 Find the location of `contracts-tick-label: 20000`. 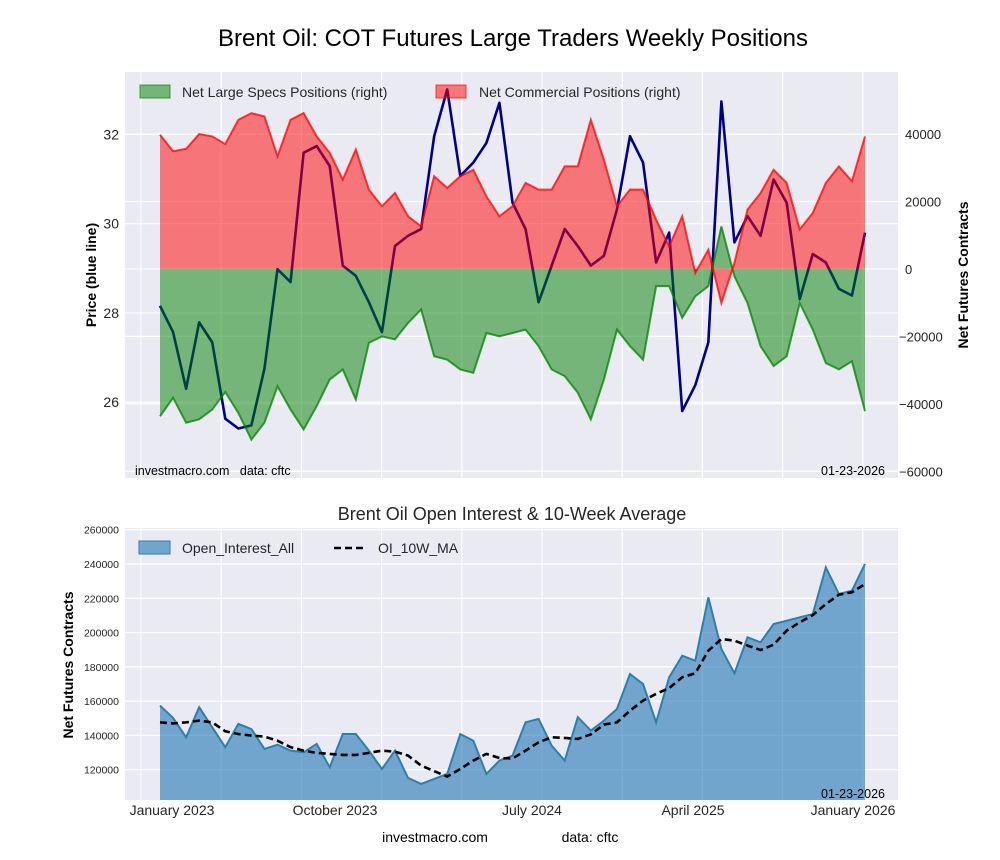

contracts-tick-label: 20000 is located at coordinates (923, 201).